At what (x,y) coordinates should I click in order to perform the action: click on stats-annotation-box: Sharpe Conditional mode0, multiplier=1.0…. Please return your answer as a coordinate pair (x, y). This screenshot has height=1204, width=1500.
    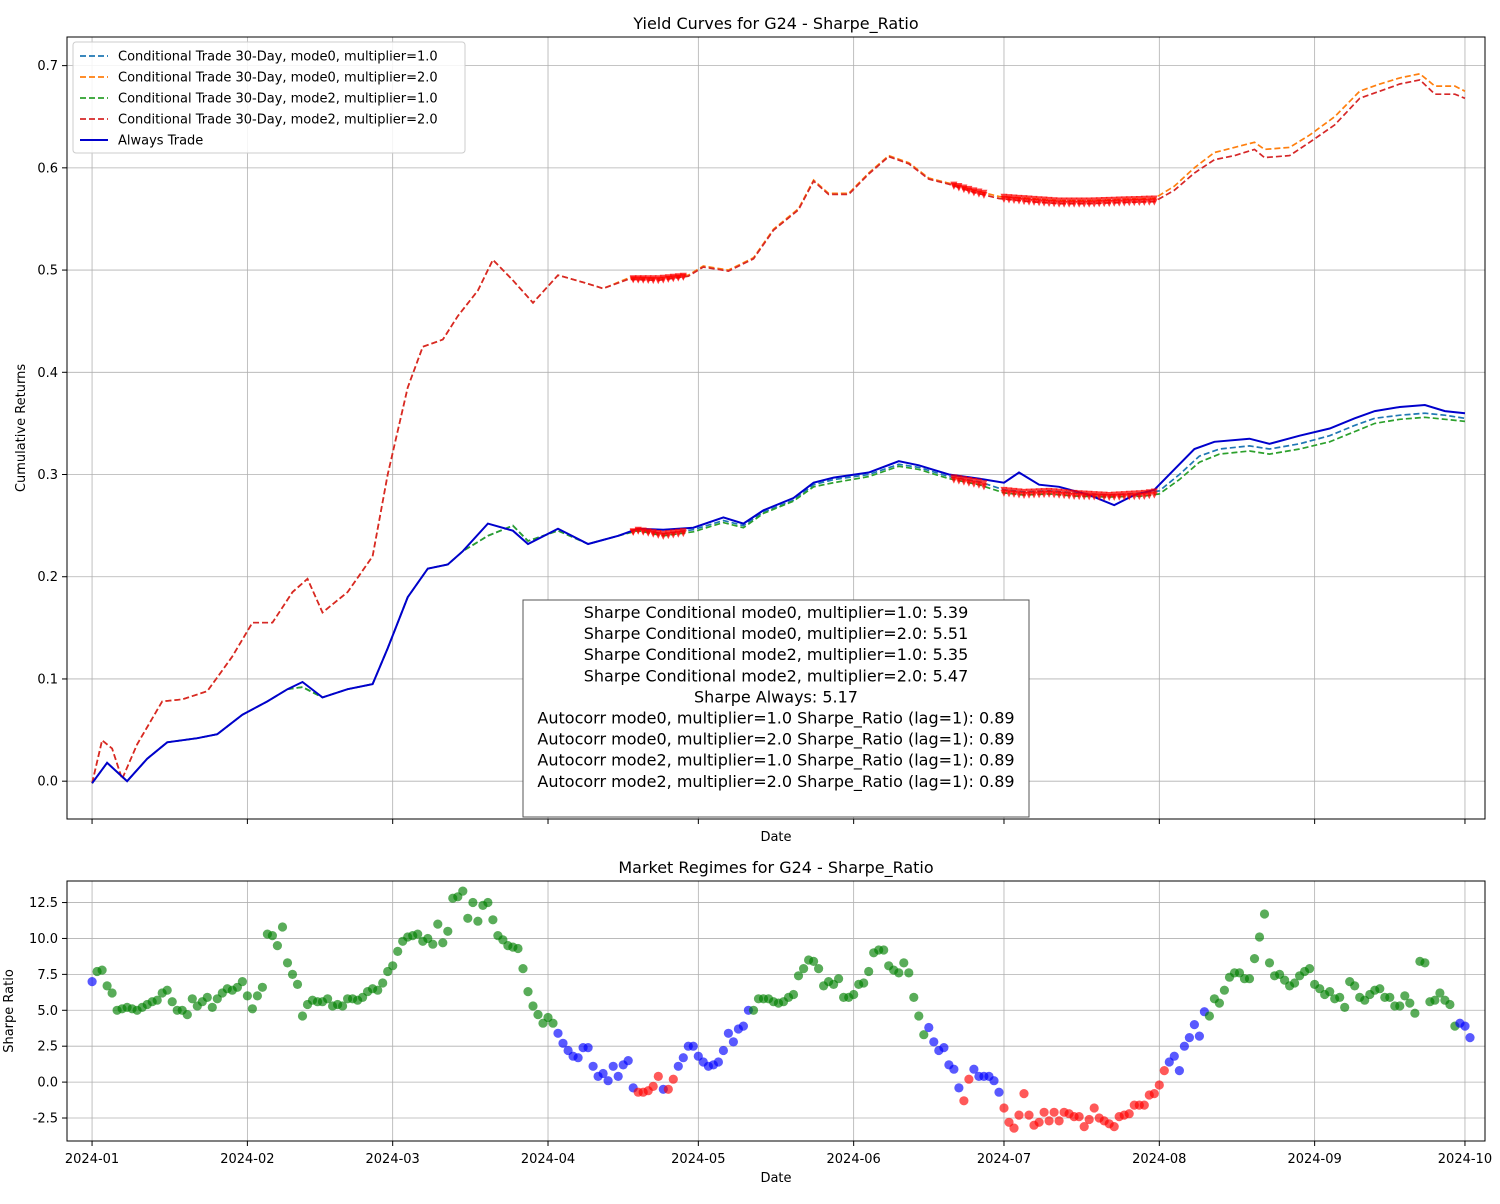
    Looking at the image, I should click on (776, 708).